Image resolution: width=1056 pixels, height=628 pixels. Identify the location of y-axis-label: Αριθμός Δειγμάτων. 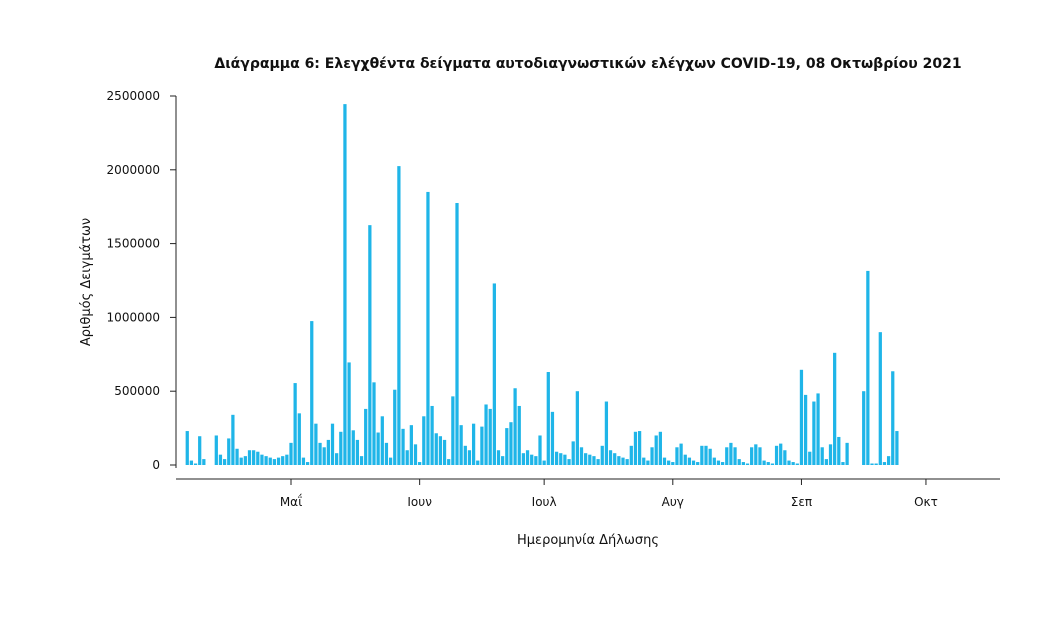
(86, 282).